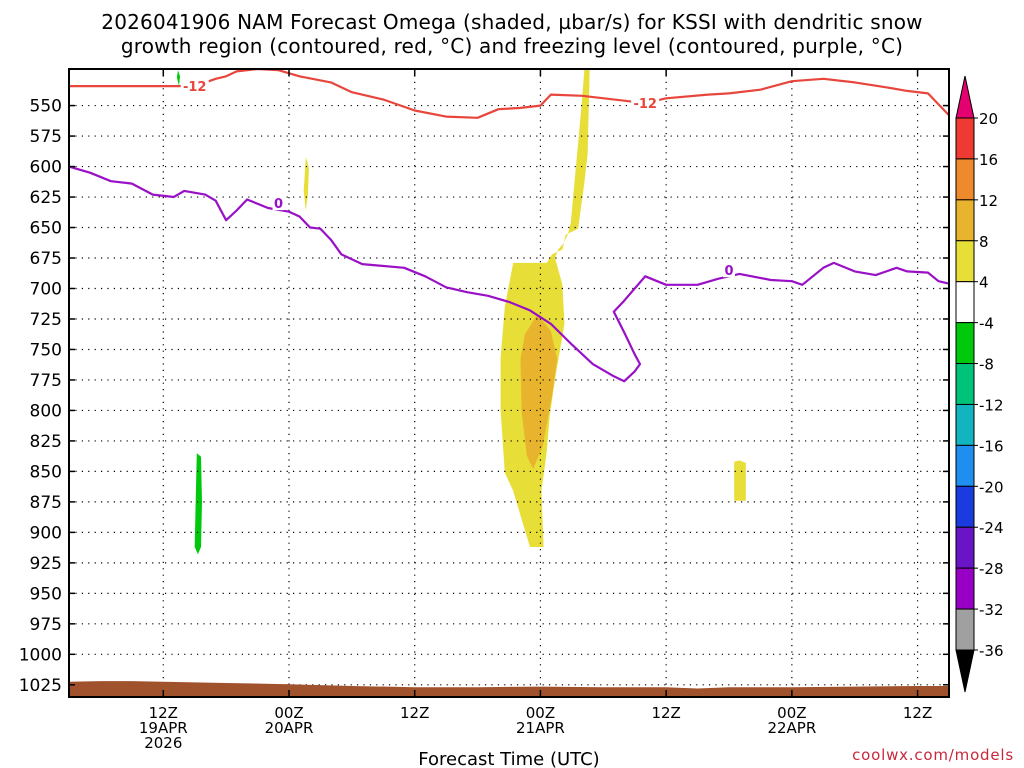 The height and width of the screenshot is (768, 1024). Describe the element at coordinates (40, 655) in the screenshot. I see `ytick-label-1000: 1000` at that location.